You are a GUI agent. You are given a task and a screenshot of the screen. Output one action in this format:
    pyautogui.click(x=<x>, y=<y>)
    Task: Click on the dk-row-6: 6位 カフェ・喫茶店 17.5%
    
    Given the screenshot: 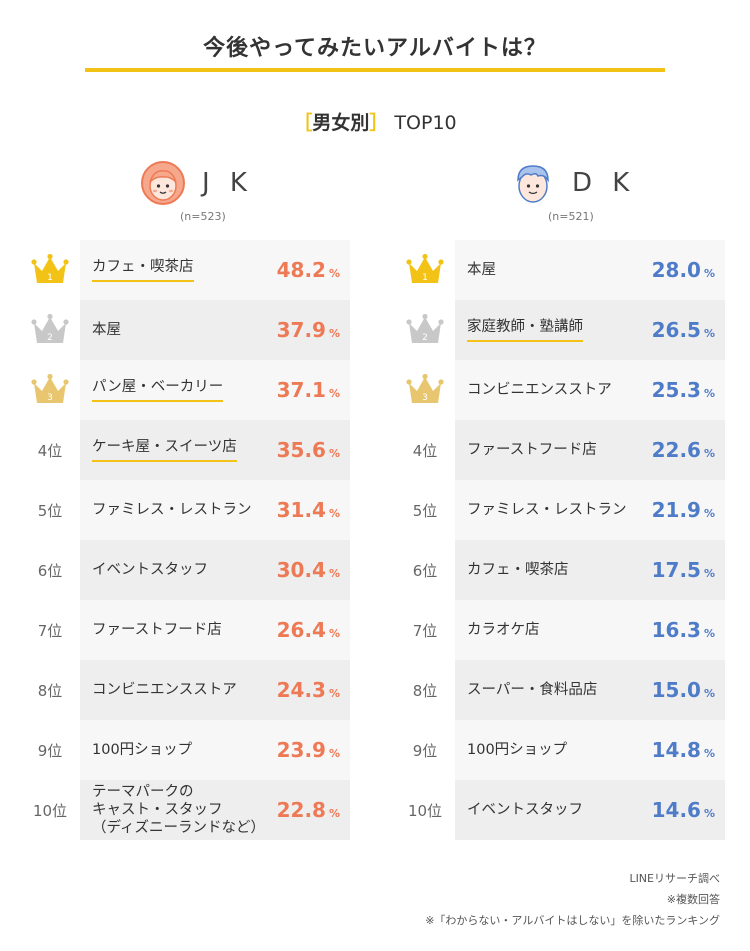 What is the action you would take?
    pyautogui.click(x=560, y=570)
    